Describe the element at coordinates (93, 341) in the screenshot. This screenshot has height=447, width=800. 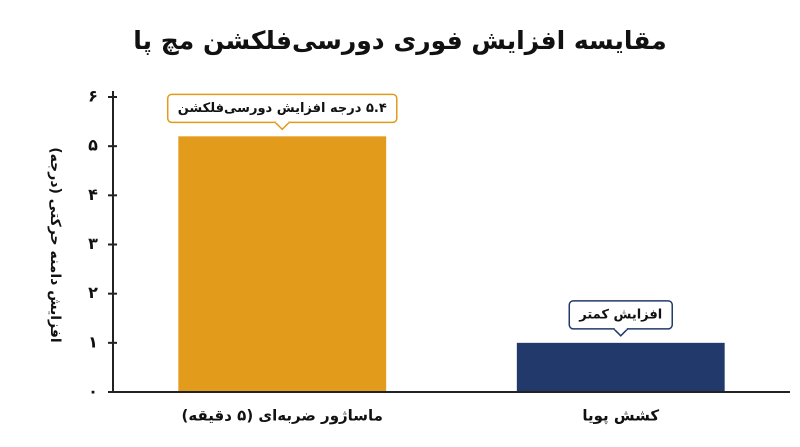
I see `y-tick-label: ۱` at that location.